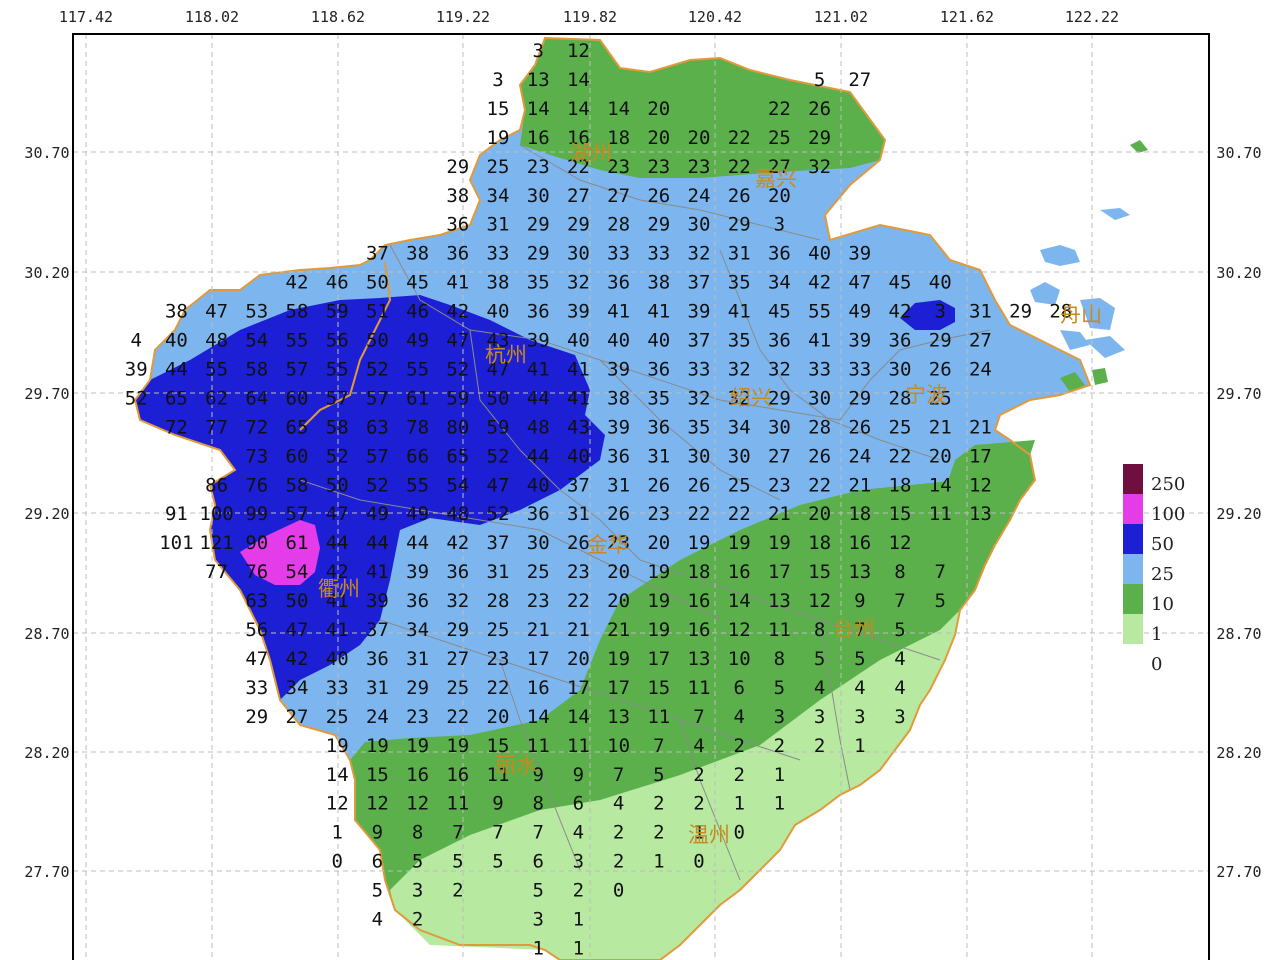 The image size is (1280, 960). Describe the element at coordinates (699, 225) in the screenshot. I see `precip-value: 30` at that location.